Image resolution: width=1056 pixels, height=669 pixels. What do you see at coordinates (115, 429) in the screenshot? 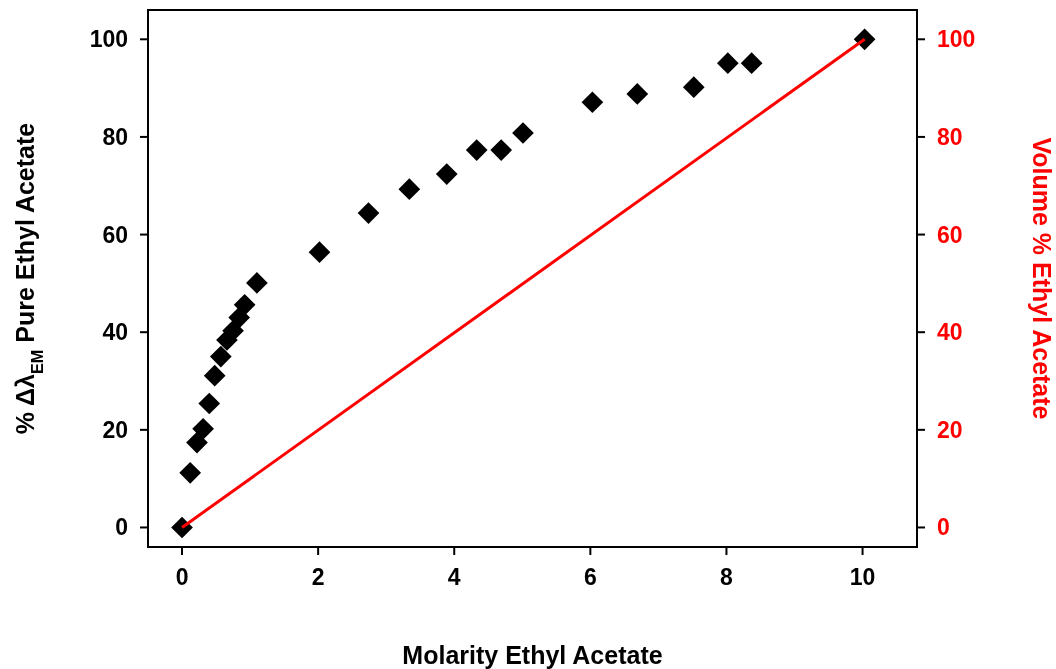
I see `y-tick-label: 20` at bounding box center [115, 429].